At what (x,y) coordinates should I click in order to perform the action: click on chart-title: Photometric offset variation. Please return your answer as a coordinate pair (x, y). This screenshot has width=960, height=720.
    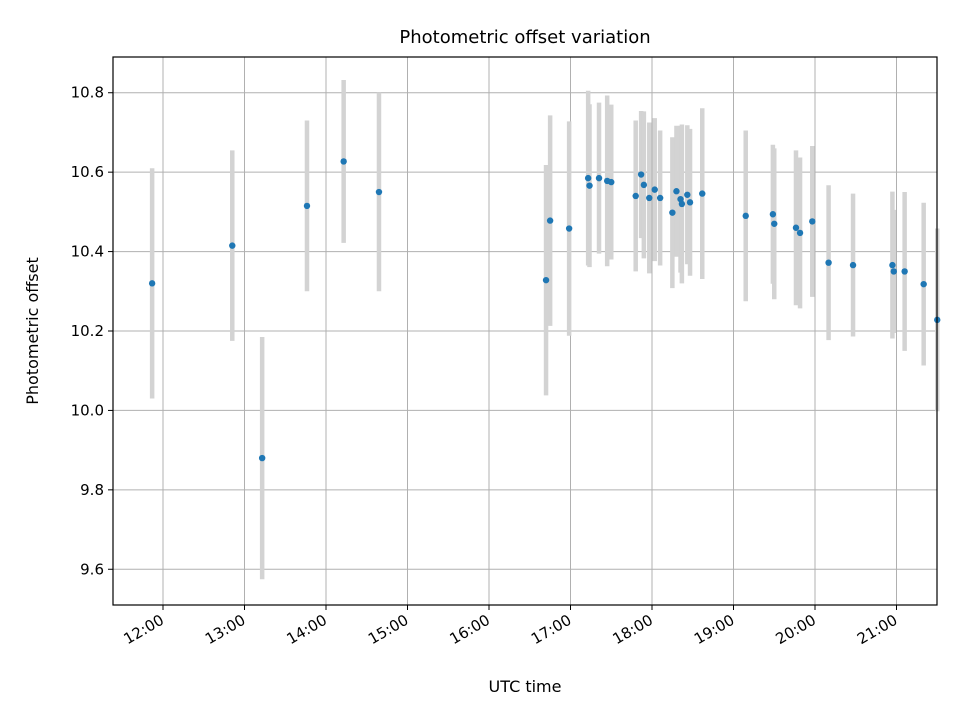
    Looking at the image, I should click on (524, 37).